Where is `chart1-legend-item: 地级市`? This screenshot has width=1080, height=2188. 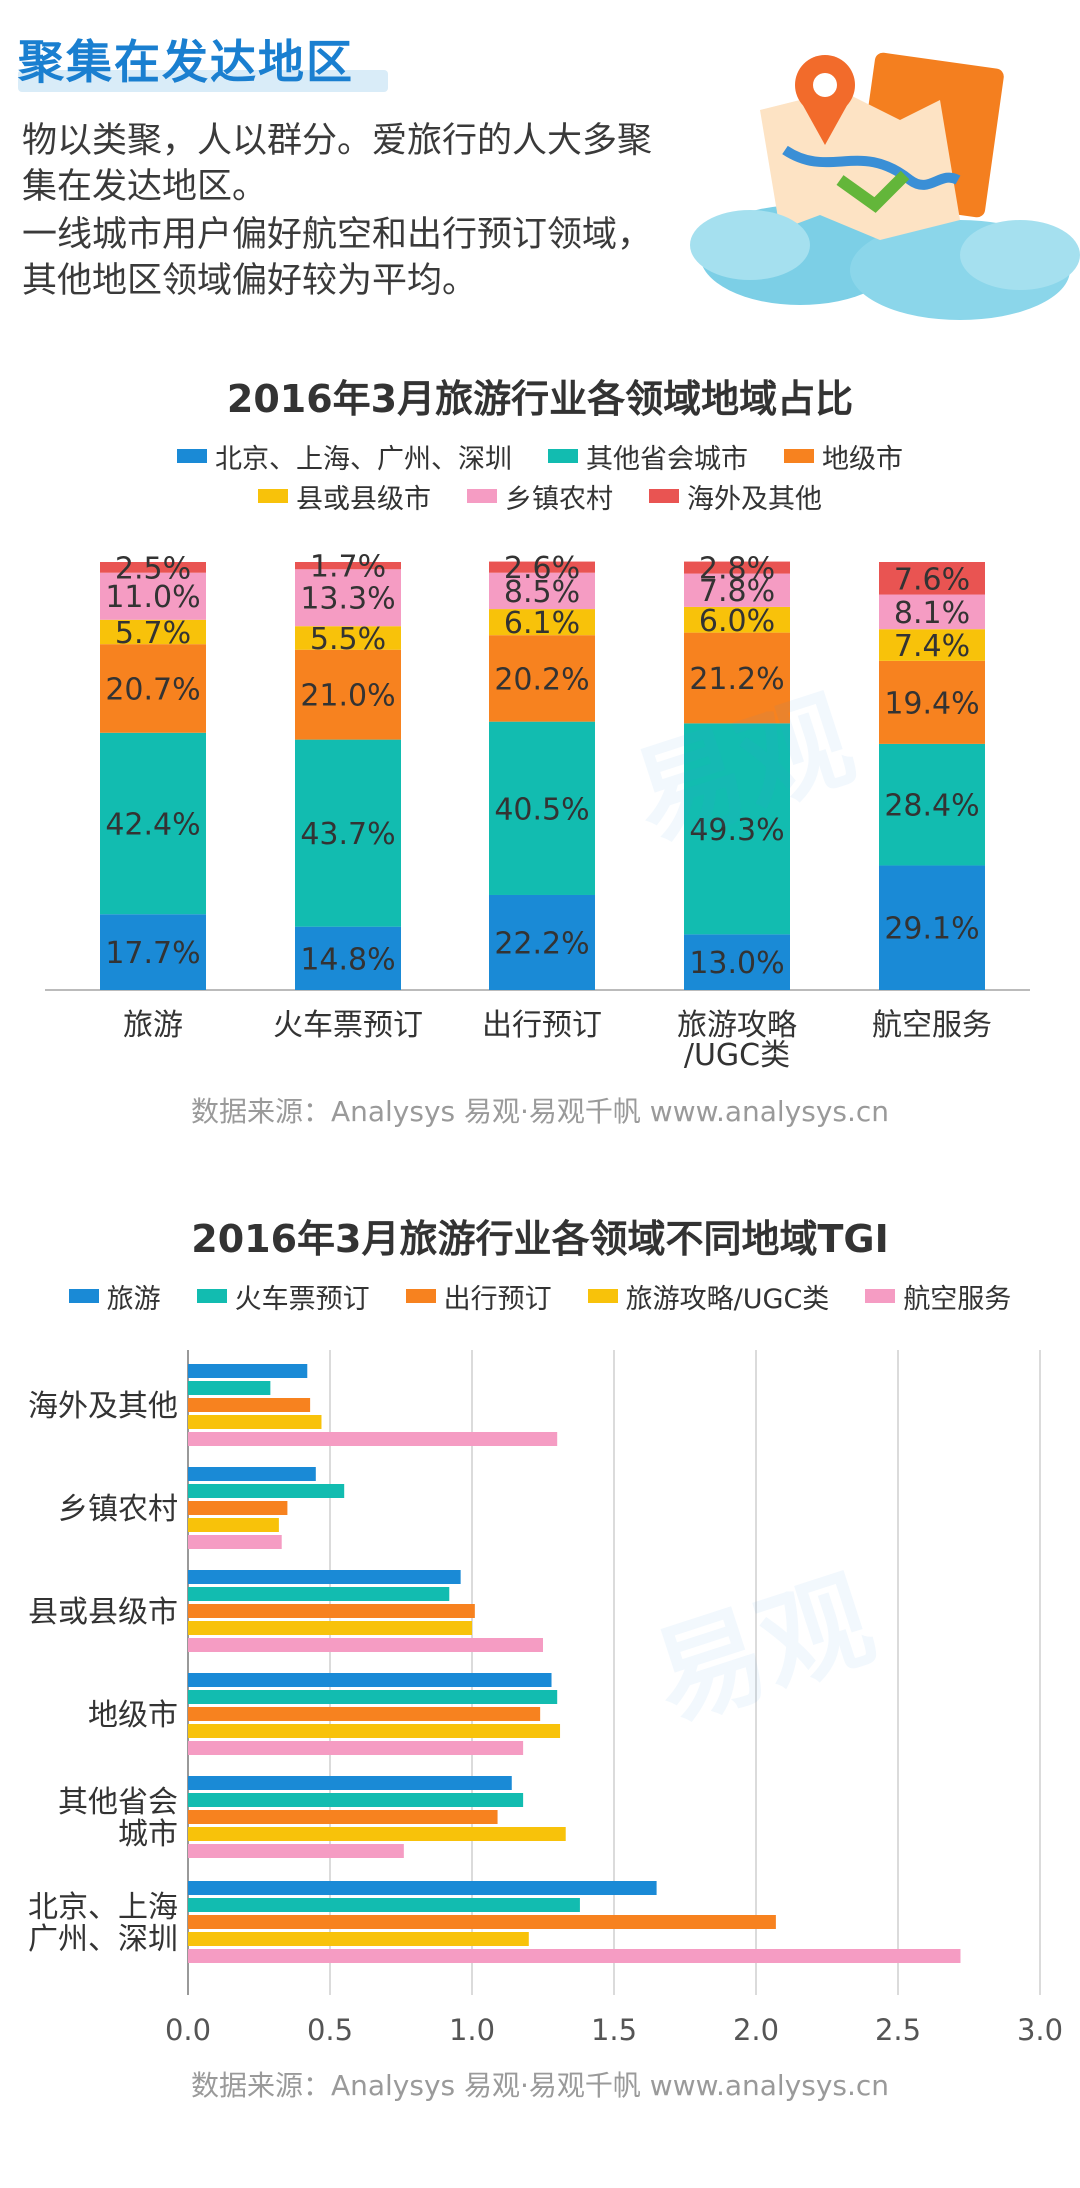 chart1-legend-item: 地级市 is located at coordinates (843, 456).